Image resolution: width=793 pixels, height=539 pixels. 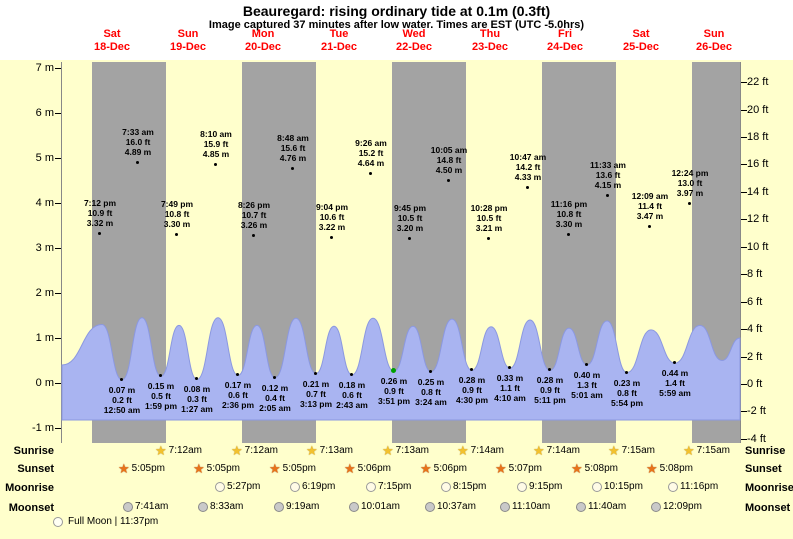 What do you see at coordinates (650, 206) in the screenshot?
I see `high-tide-label: 12:09 am 11.4 ft 3.47 m` at bounding box center [650, 206].